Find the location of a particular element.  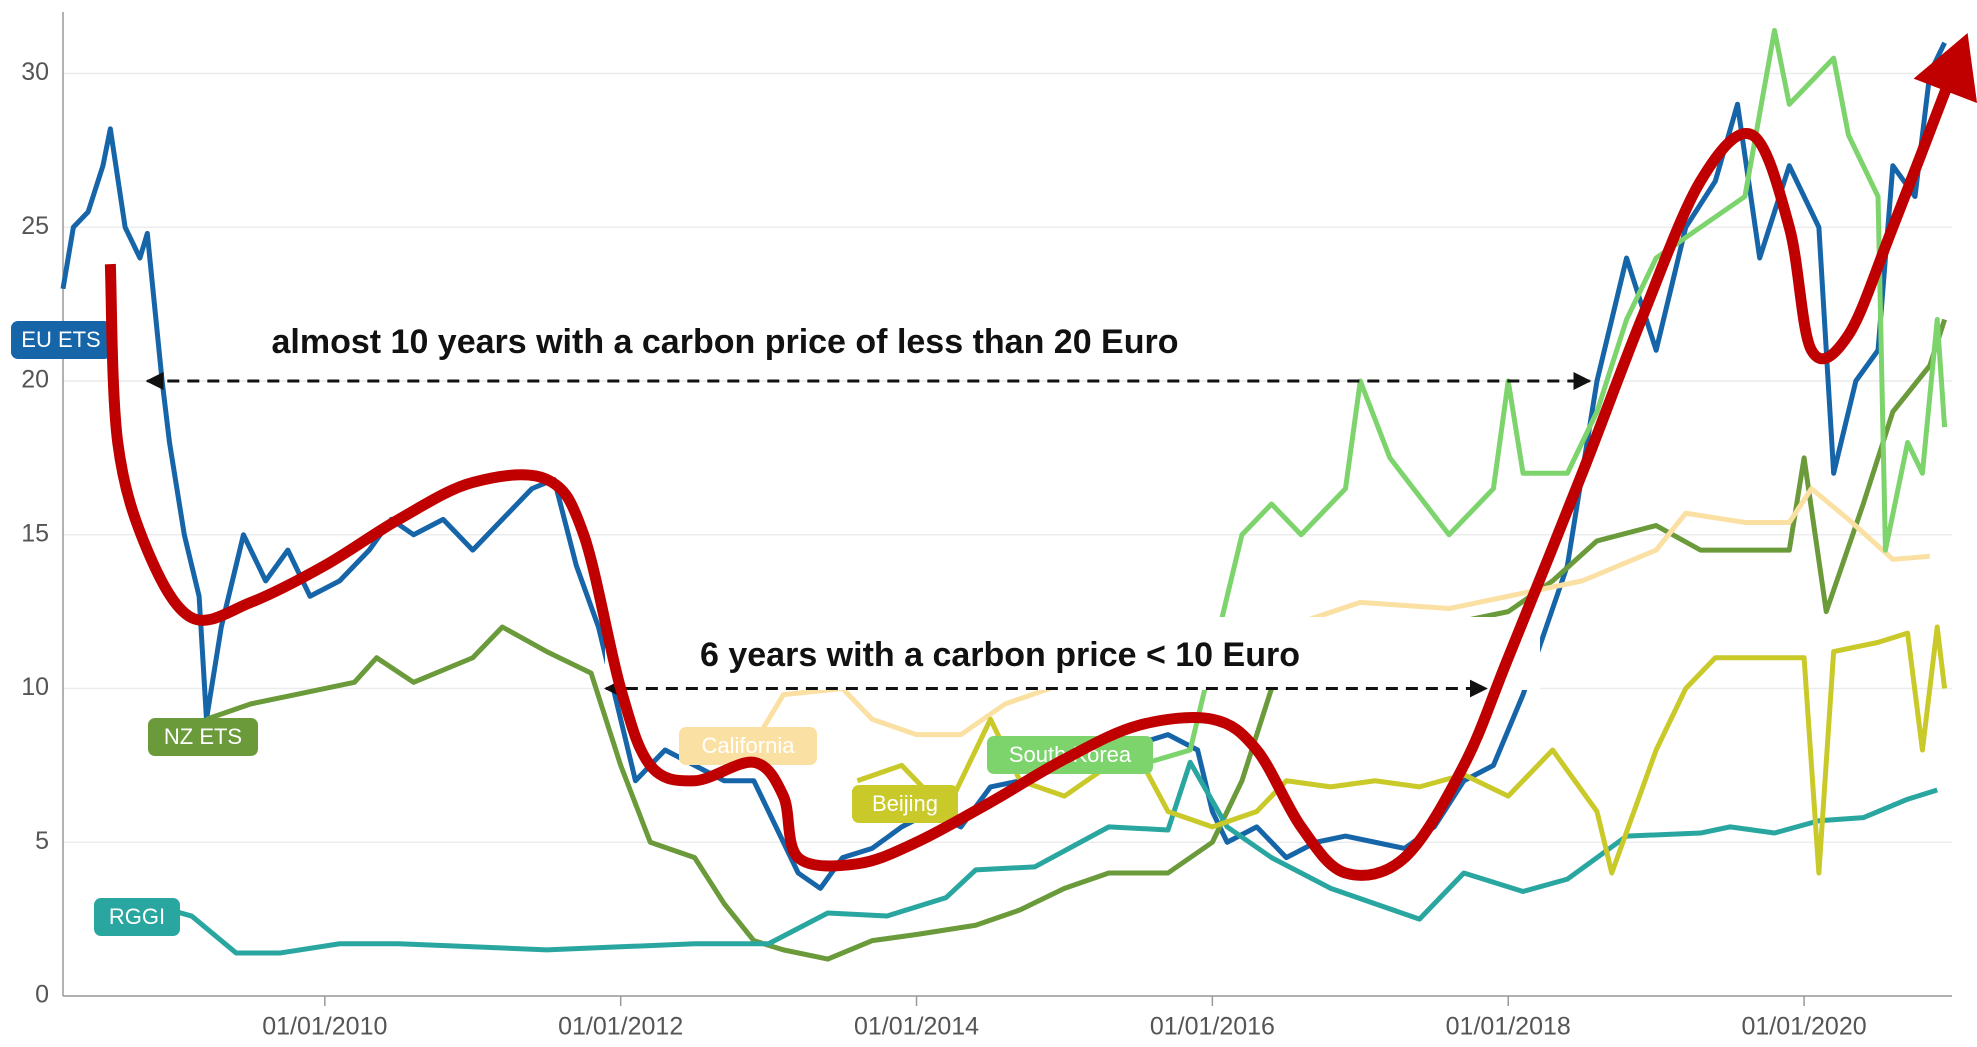

legend-item: California is located at coordinates (748, 746).